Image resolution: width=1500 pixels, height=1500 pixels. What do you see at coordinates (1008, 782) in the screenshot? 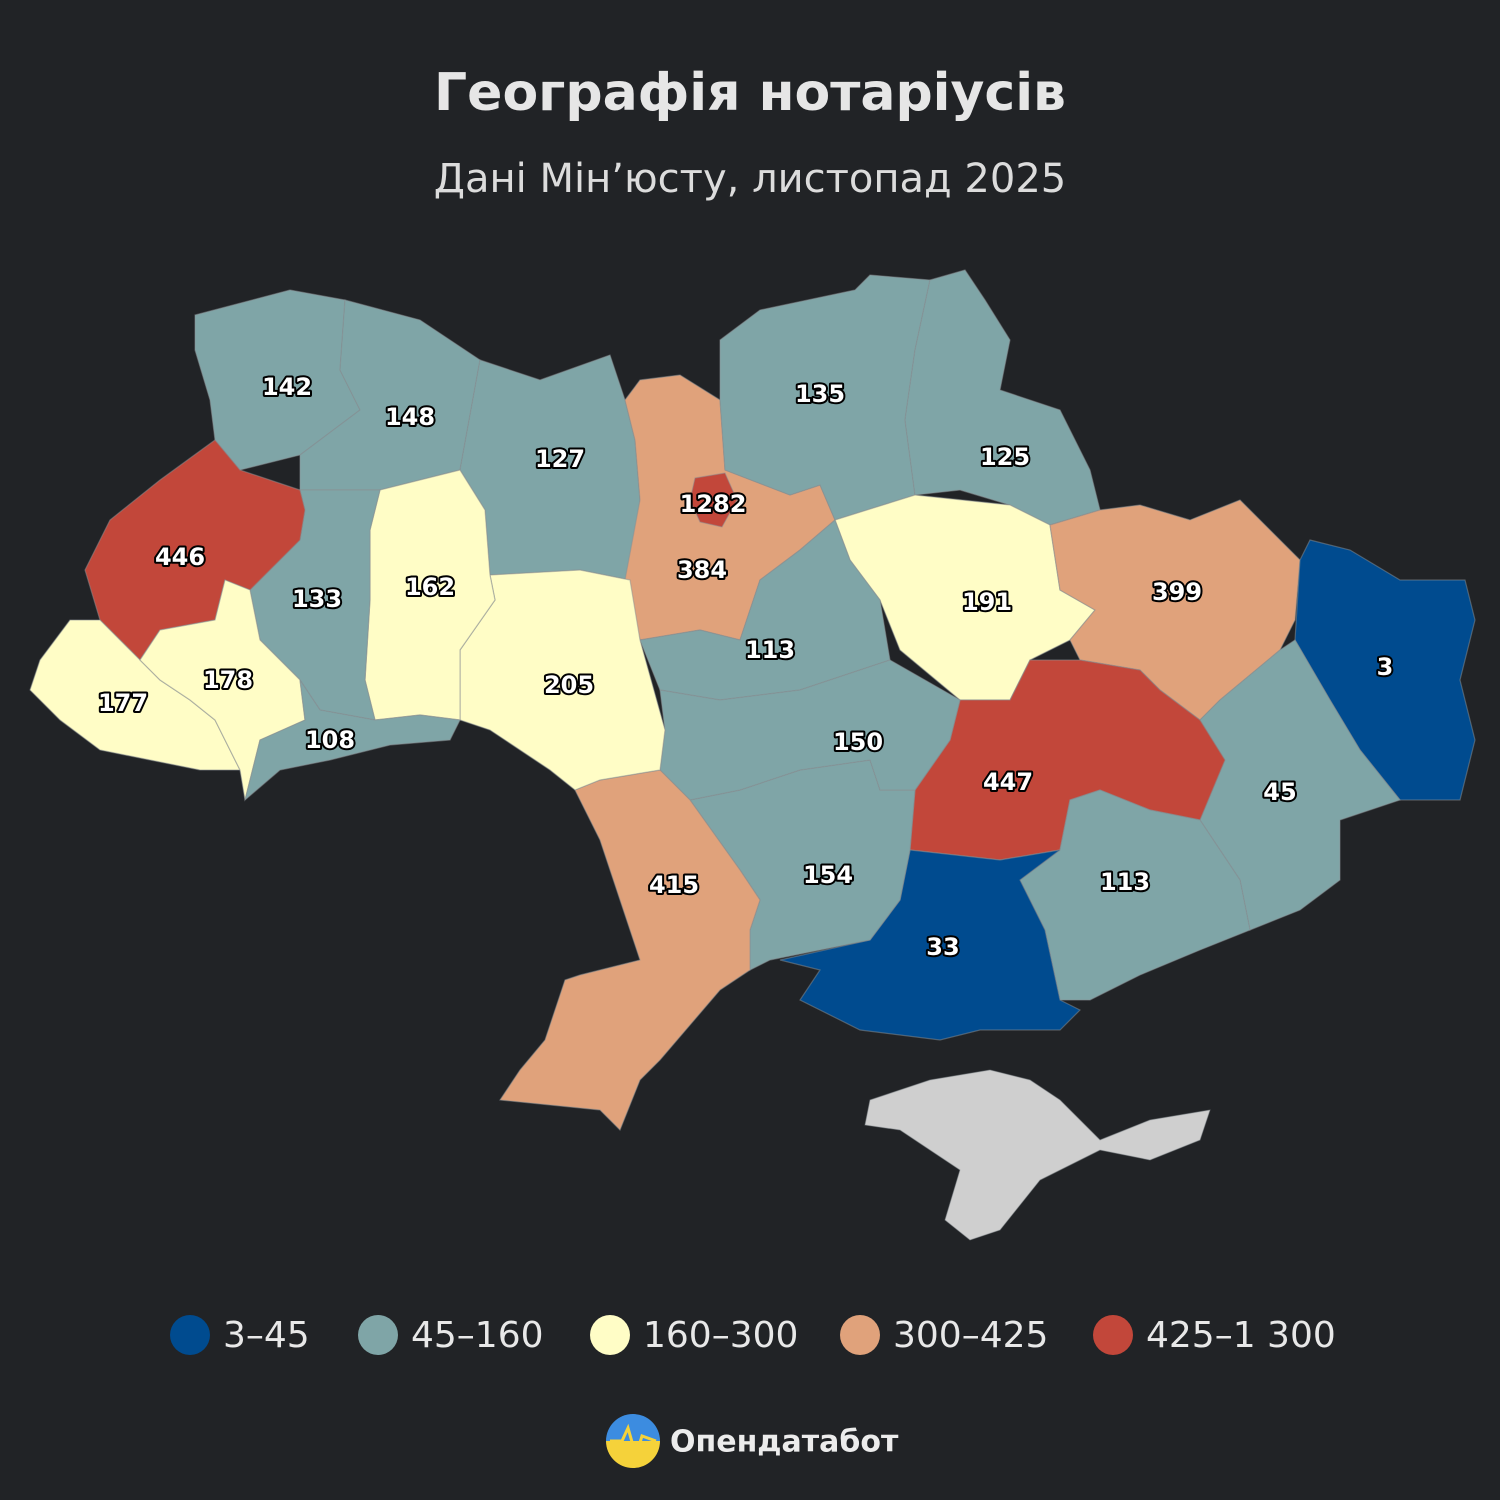
I see `region-value: 447` at bounding box center [1008, 782].